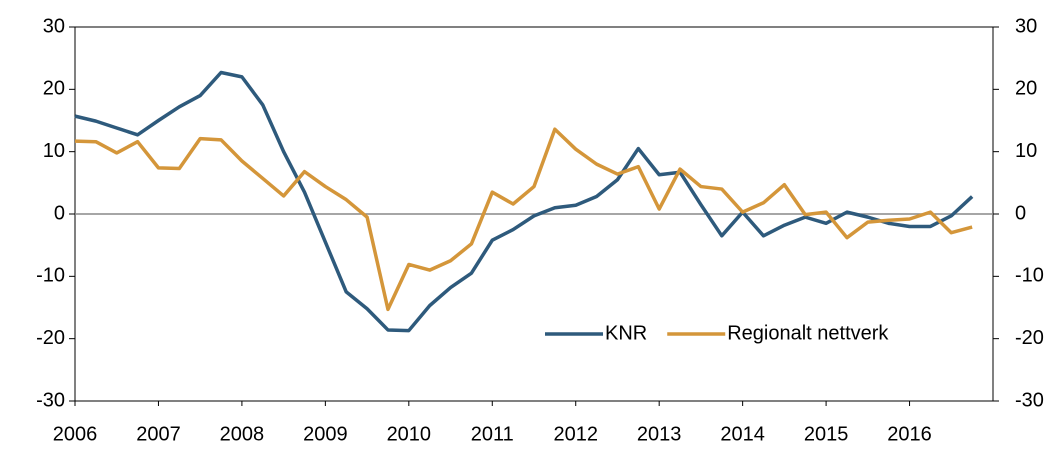 Image resolution: width=1059 pixels, height=453 pixels. Describe the element at coordinates (659, 434) in the screenshot. I see `x-tick-label: 2013` at that location.